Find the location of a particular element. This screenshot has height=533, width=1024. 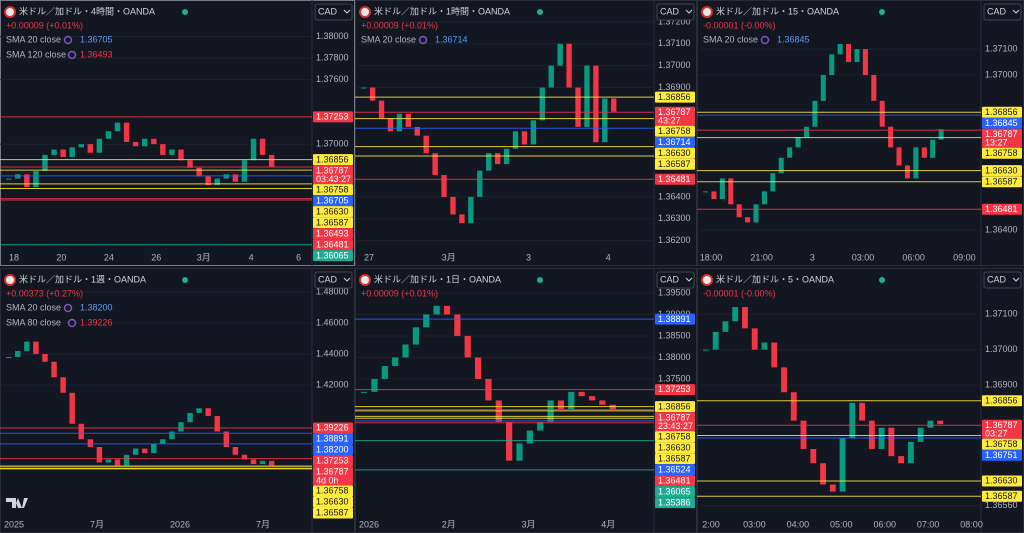

x-tick-label: 3 is located at coordinates (528, 257).